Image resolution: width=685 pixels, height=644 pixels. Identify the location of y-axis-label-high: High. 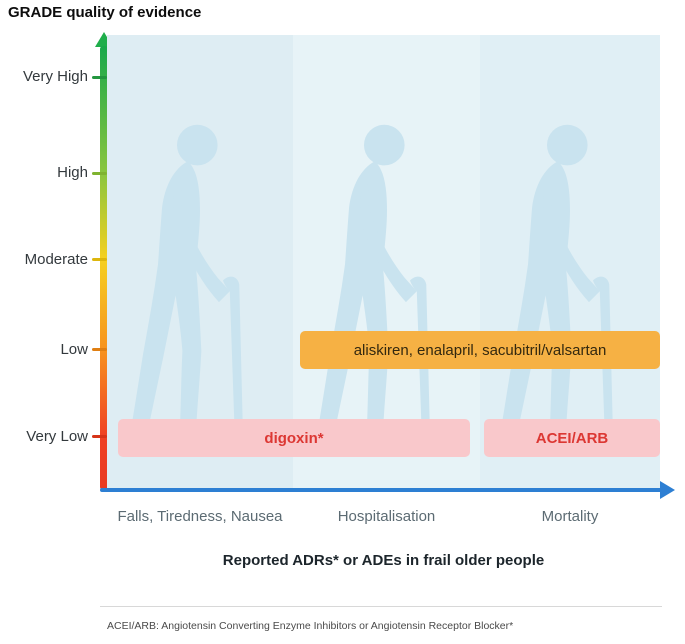
(72, 172).